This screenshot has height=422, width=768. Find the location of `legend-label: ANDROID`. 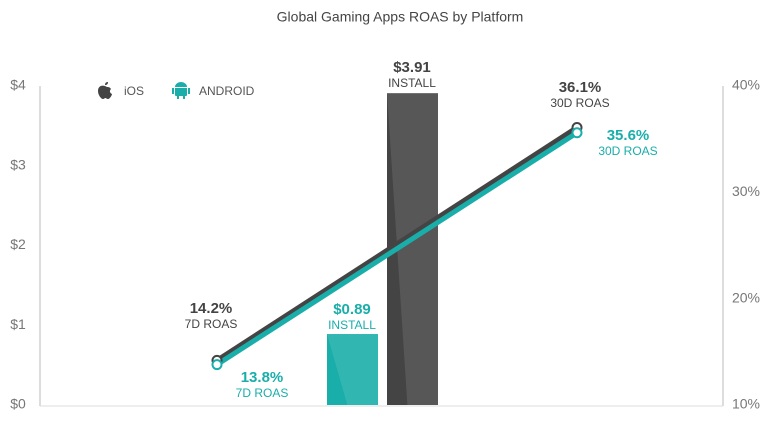

legend-label: ANDROID is located at coordinates (227, 91).